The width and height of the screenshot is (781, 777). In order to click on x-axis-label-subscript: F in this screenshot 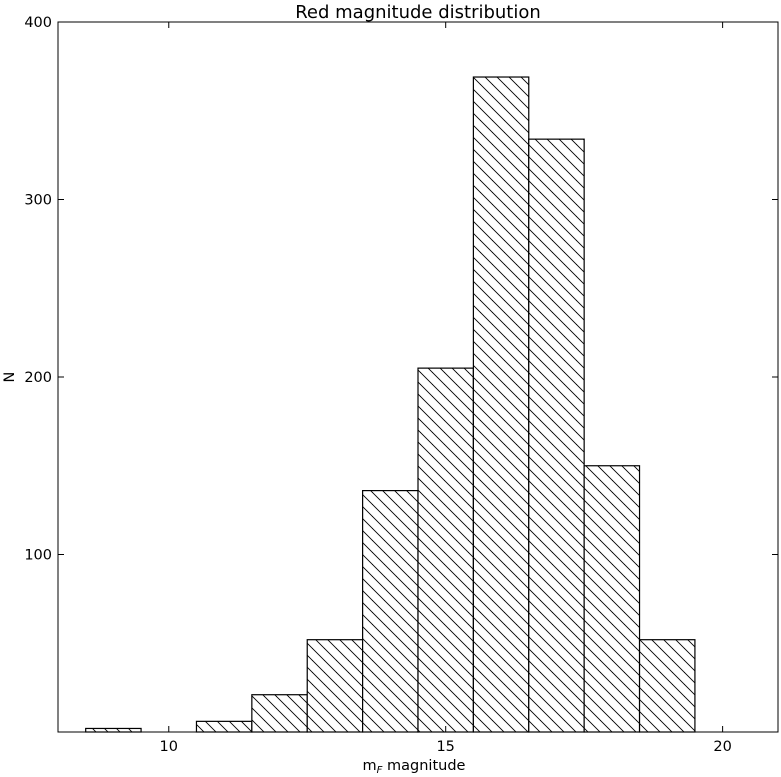, I will do `click(380, 770)`.